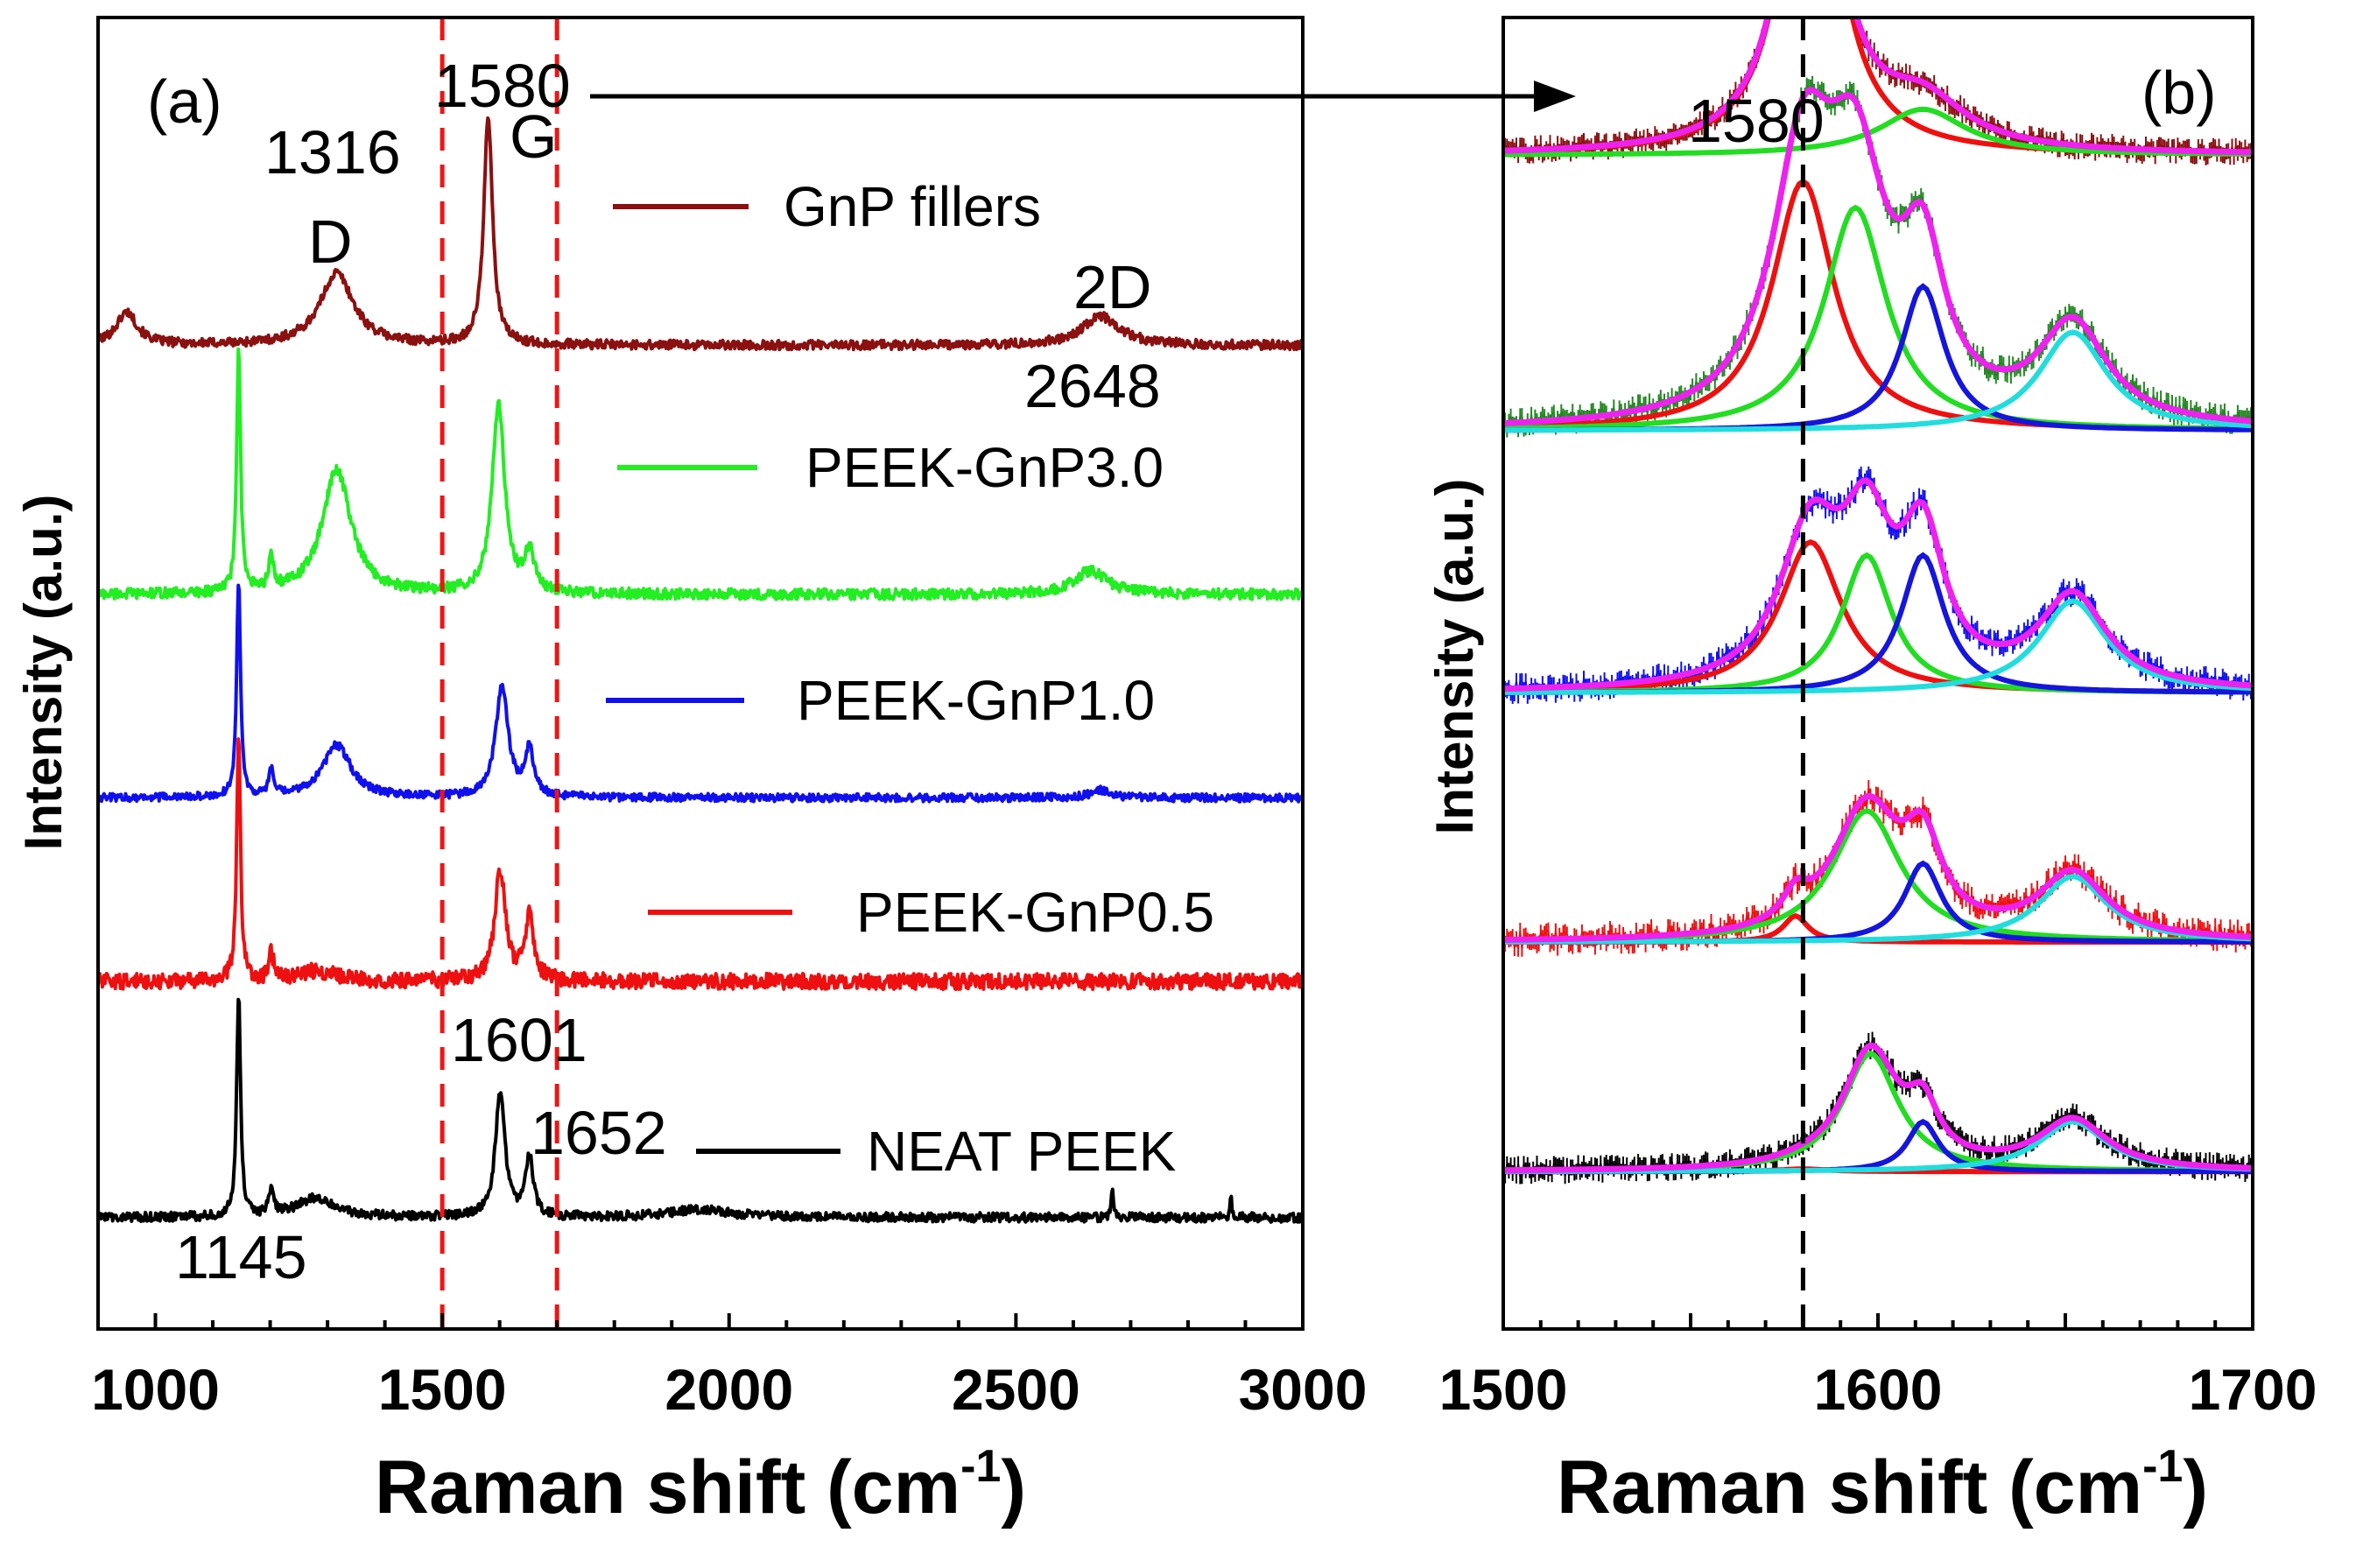 The image size is (2356, 1568). What do you see at coordinates (533, 137) in the screenshot?
I see `annotation-g: G` at bounding box center [533, 137].